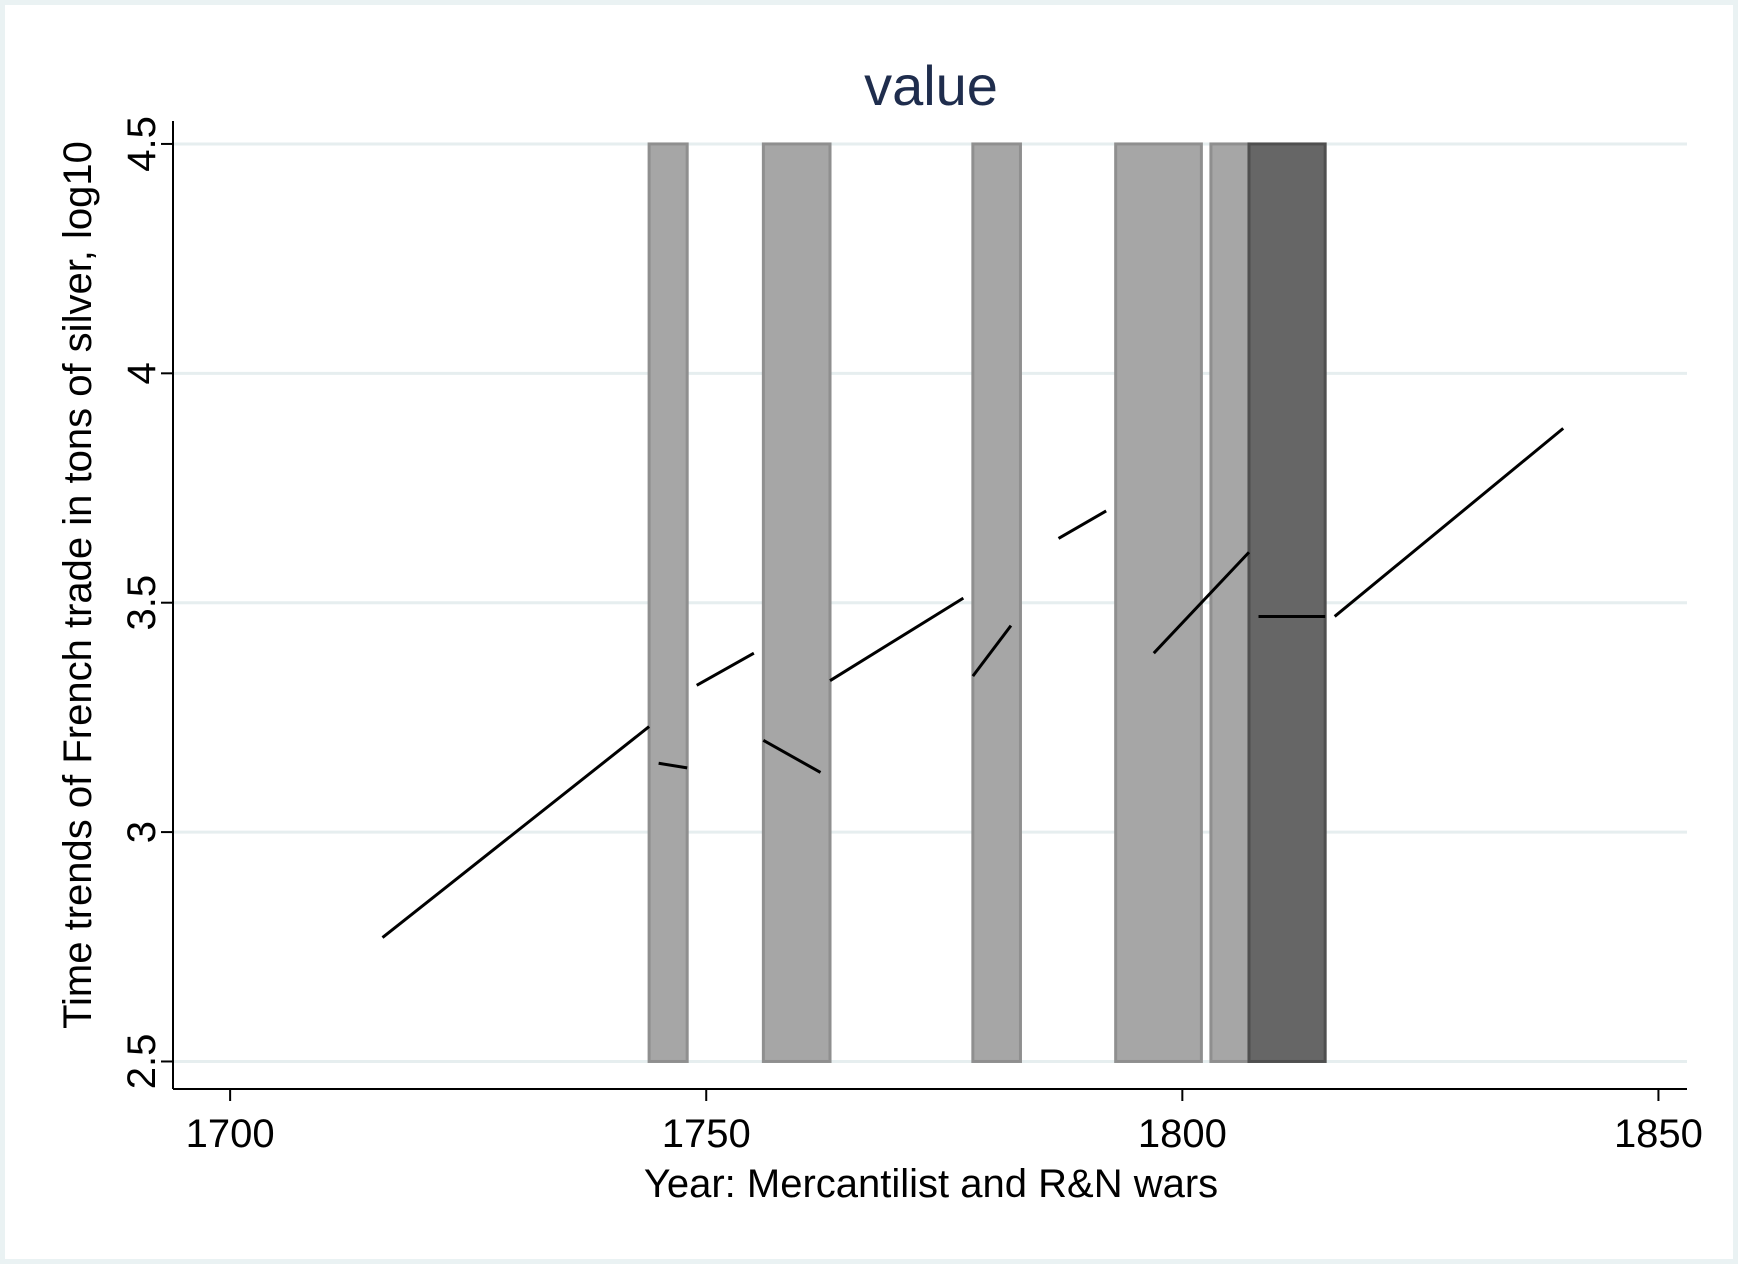 The height and width of the screenshot is (1264, 1738). Describe the element at coordinates (931, 1184) in the screenshot. I see `x-axis-label: Year: Mercantilist and R&N wars` at that location.